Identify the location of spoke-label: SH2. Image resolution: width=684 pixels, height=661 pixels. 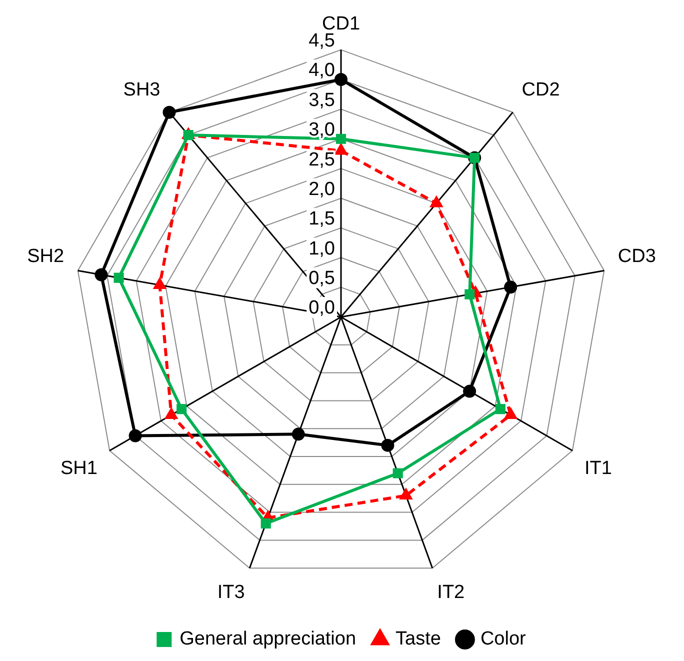
(45, 257).